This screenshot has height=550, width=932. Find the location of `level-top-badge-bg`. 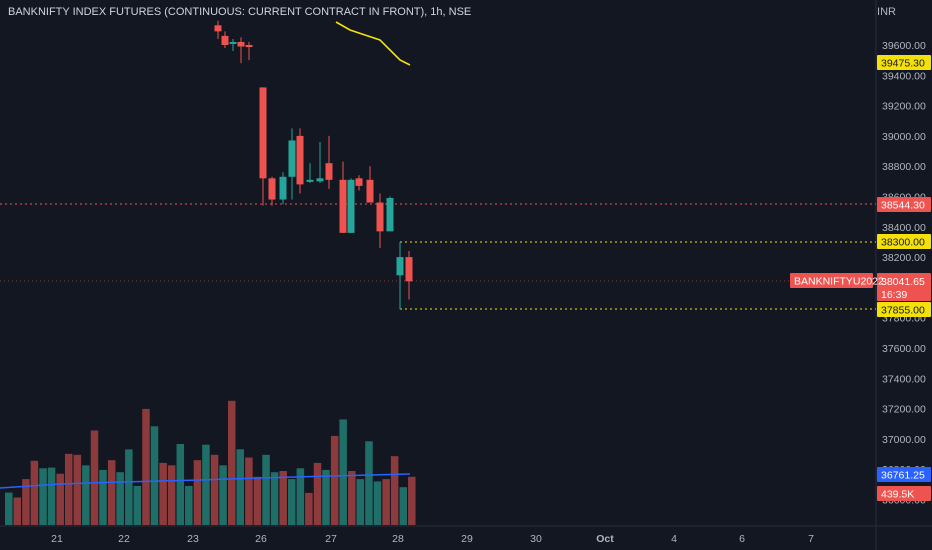

level-top-badge-bg is located at coordinates (904, 241).